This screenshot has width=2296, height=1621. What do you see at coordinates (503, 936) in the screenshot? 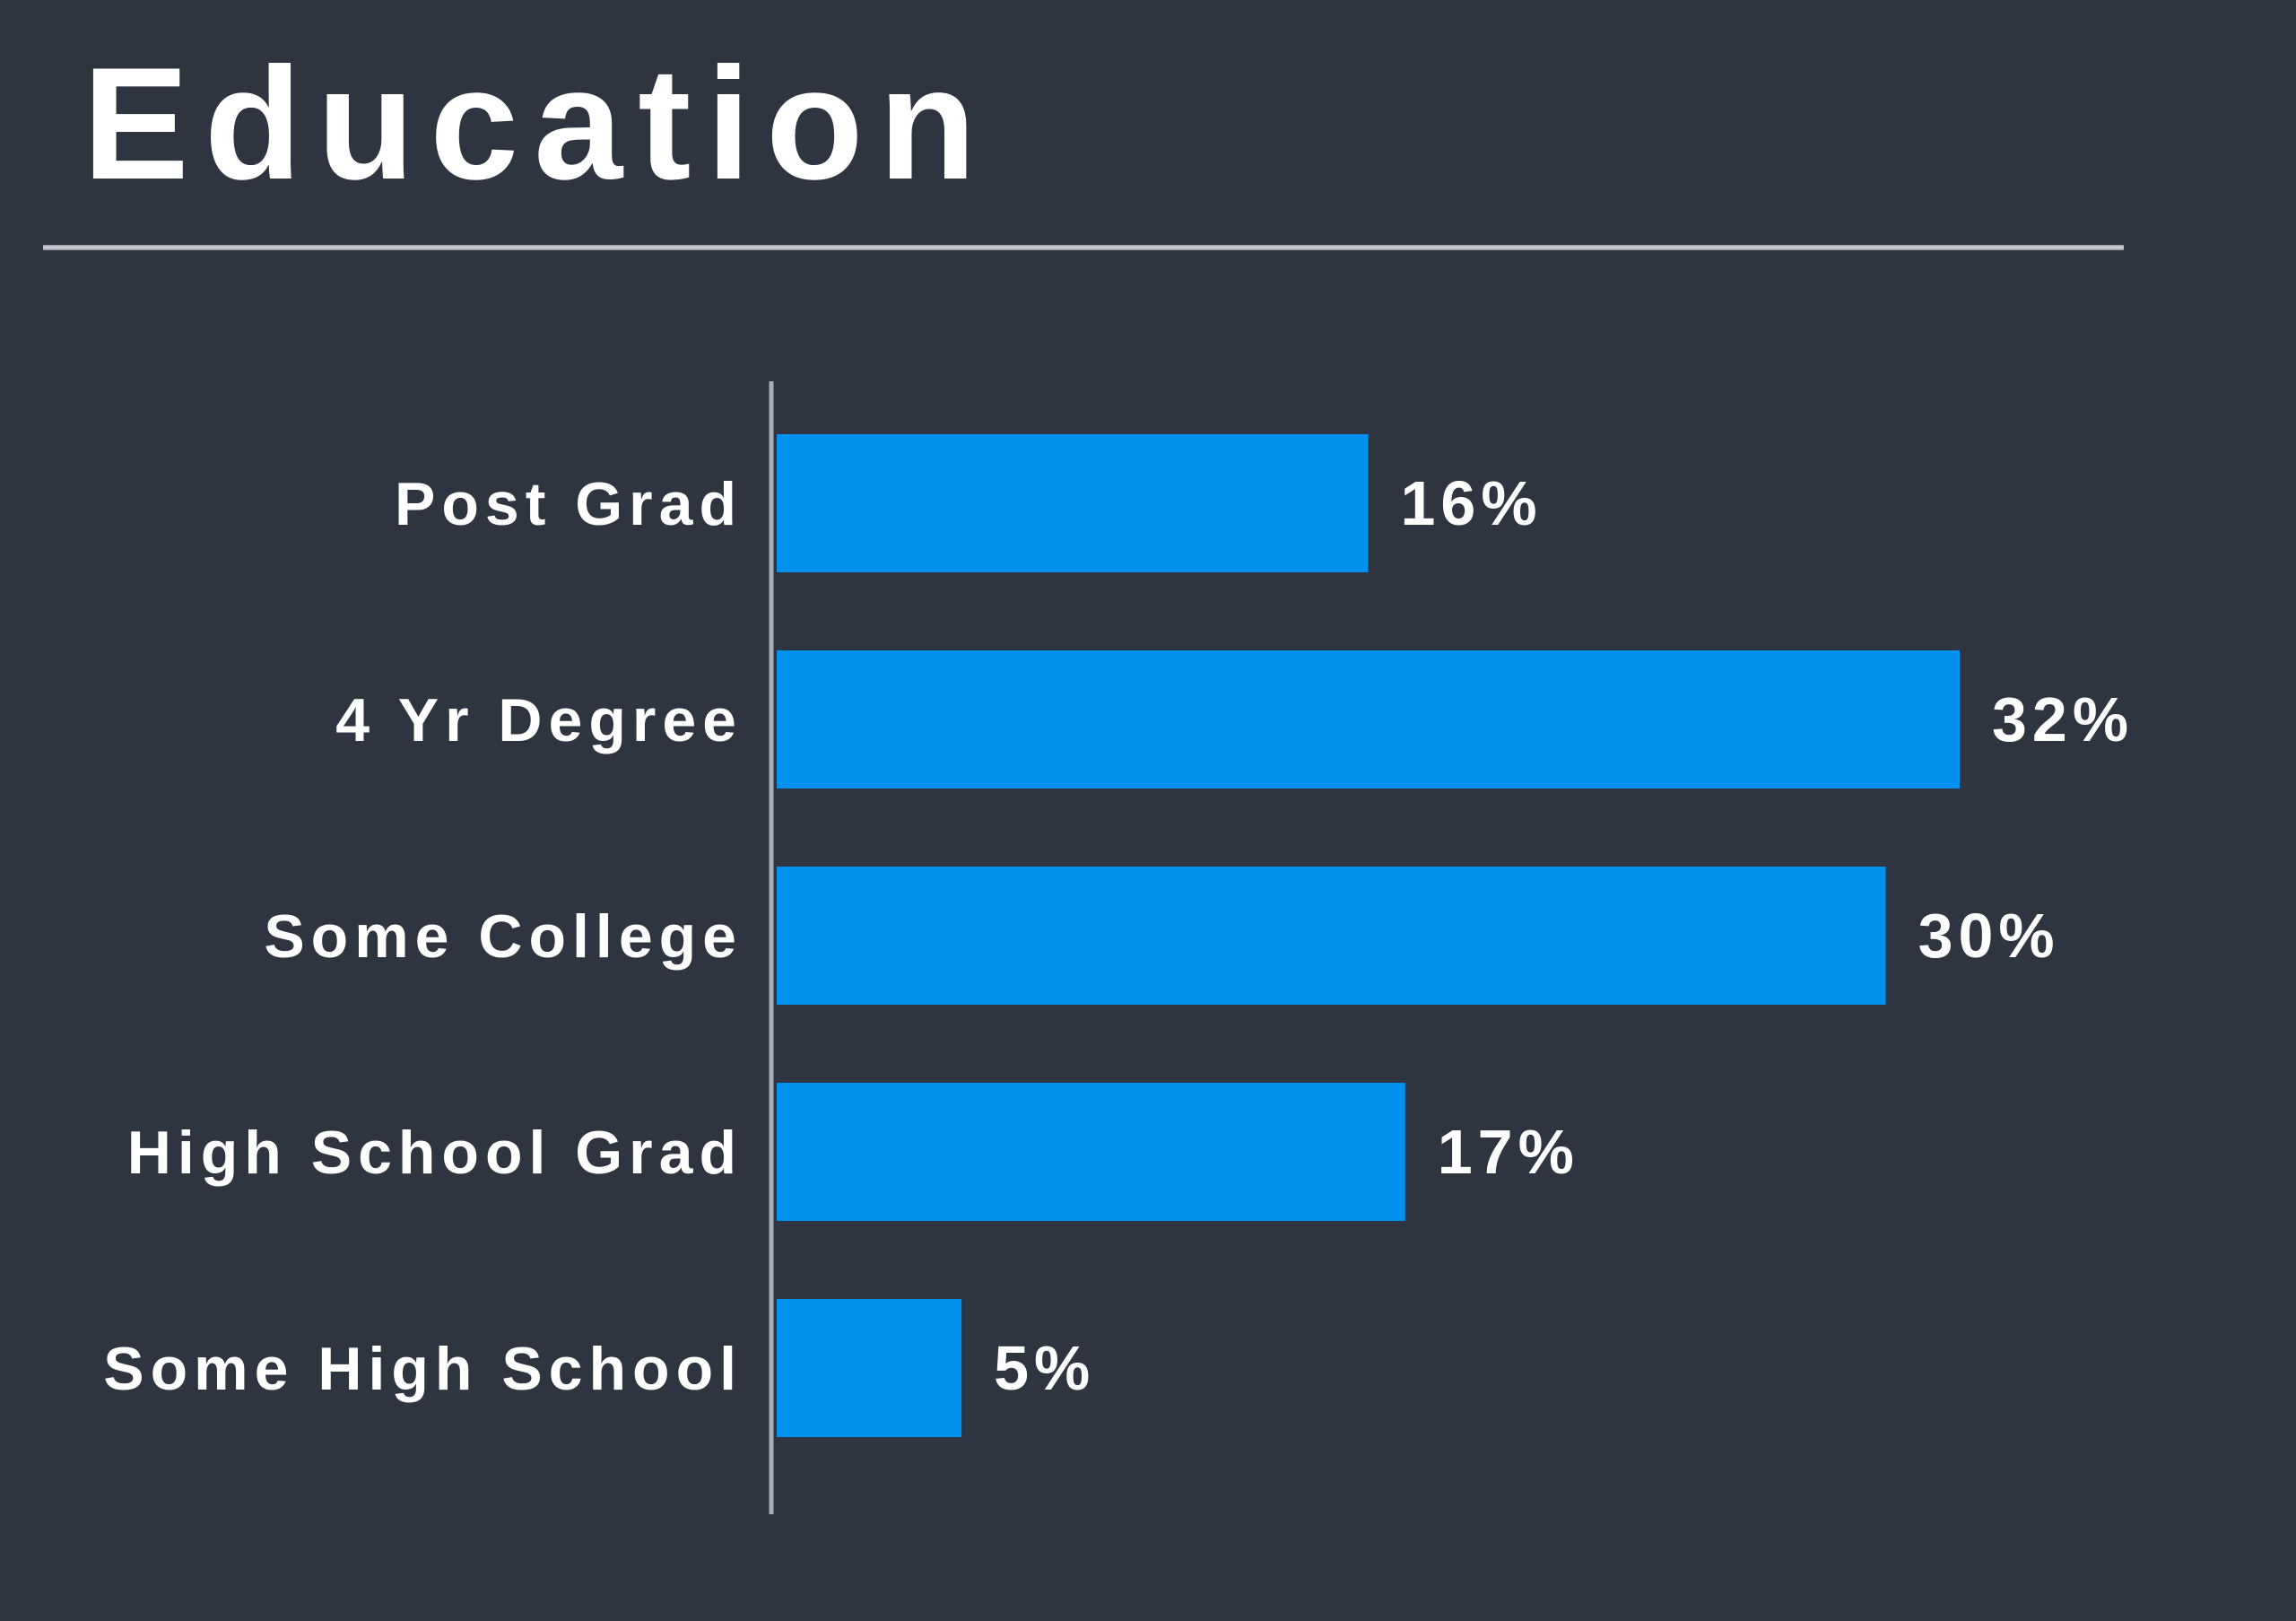
I see `category-label-2: Some College` at bounding box center [503, 936].